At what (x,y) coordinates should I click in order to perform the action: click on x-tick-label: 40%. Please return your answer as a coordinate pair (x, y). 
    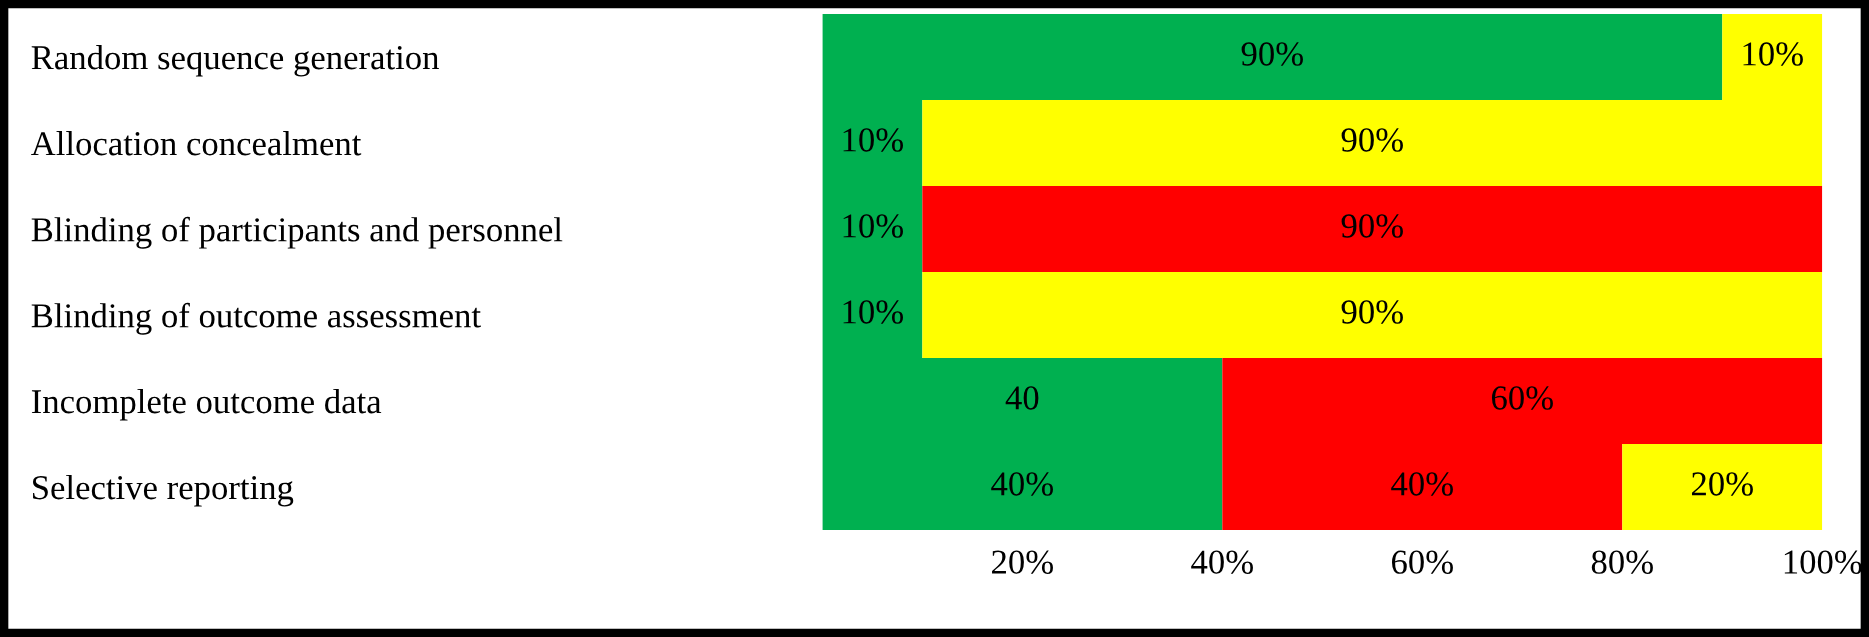
    Looking at the image, I should click on (1222, 562).